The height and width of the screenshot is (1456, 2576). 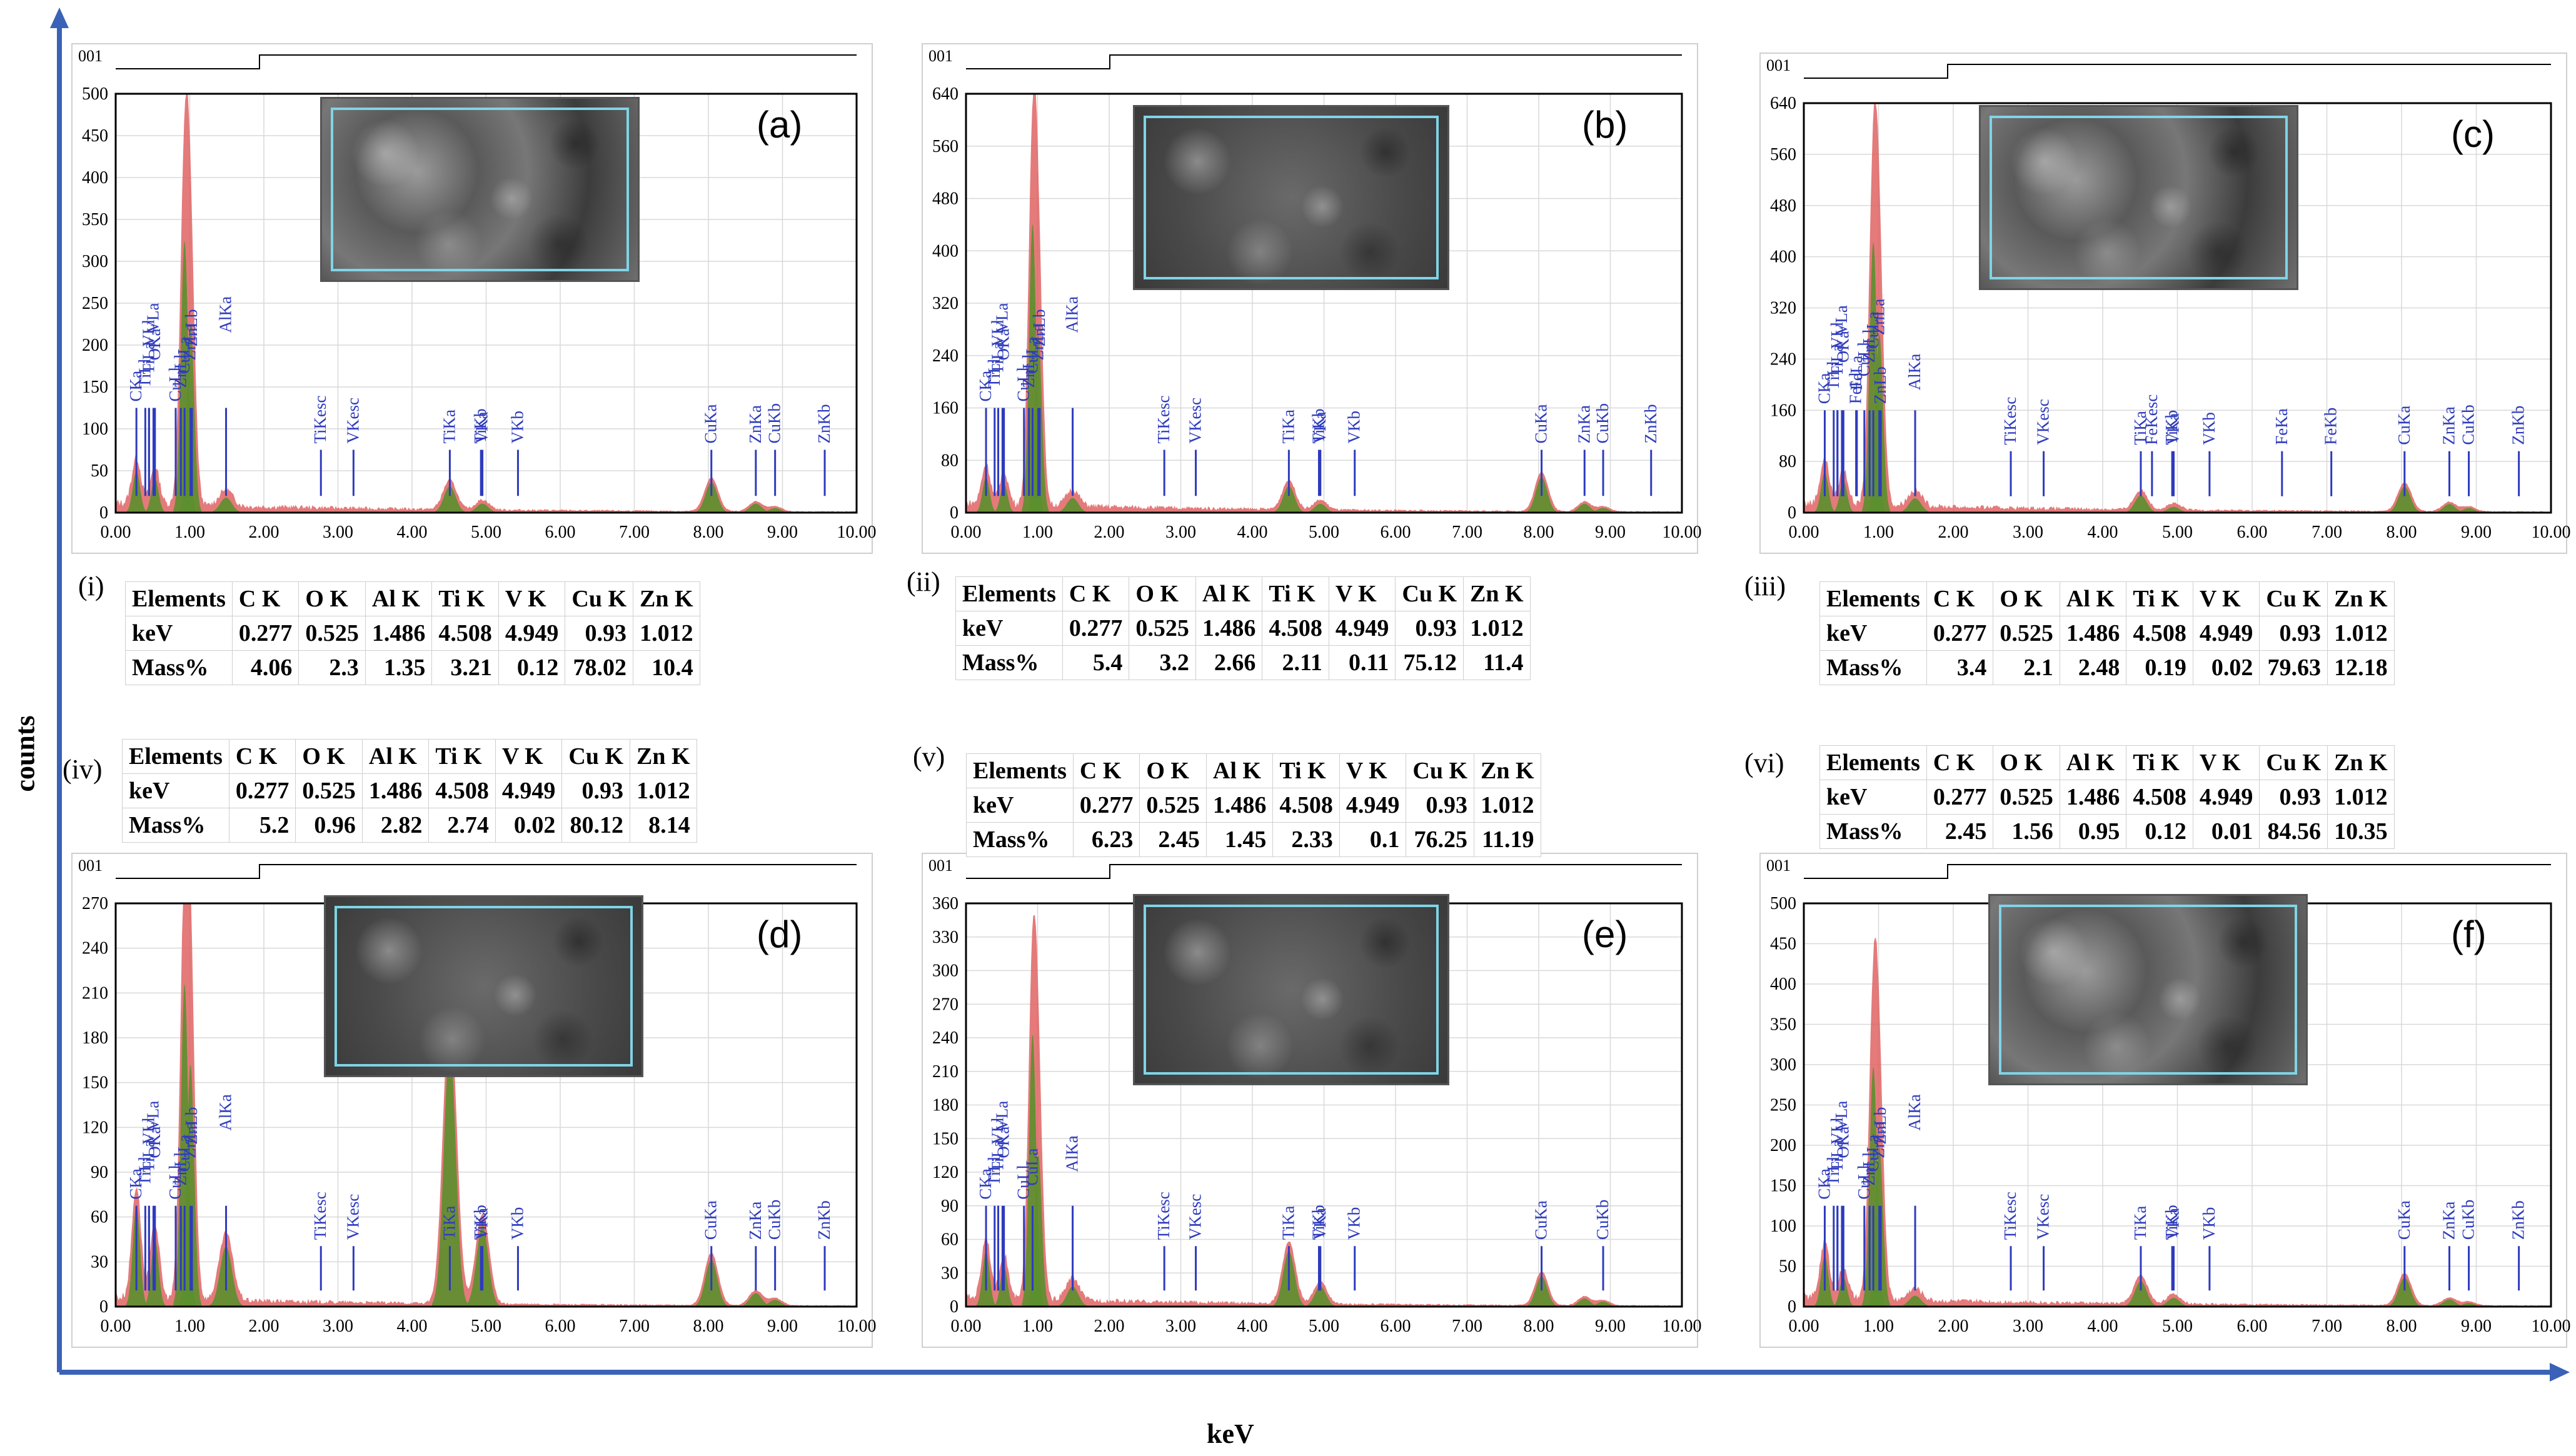 I want to click on header-cell: C K, so click(x=1096, y=593).